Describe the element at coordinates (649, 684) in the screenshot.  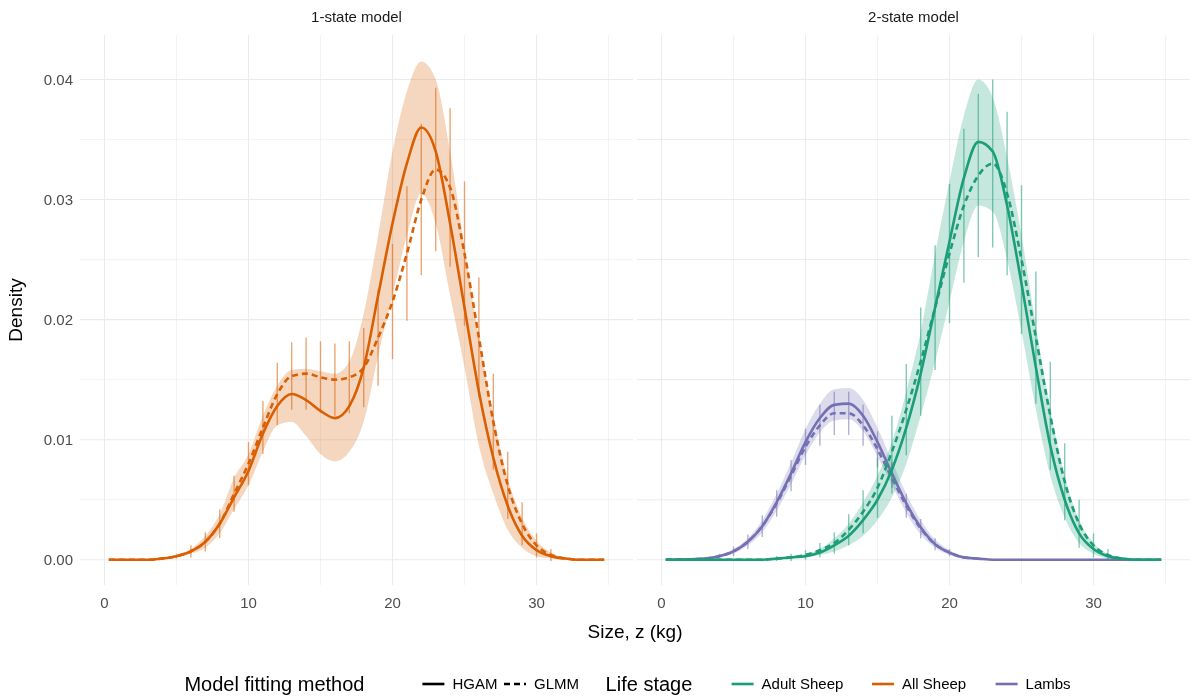
I see `legend-title: Life stage` at that location.